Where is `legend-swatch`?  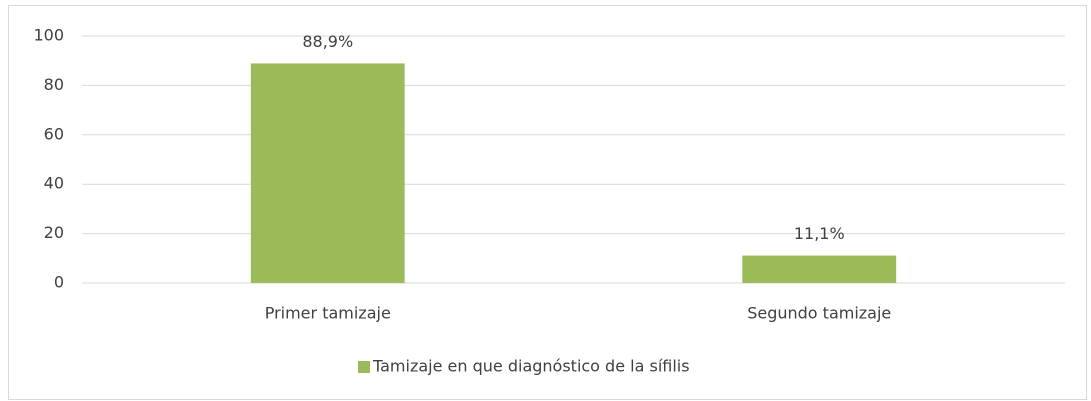
legend-swatch is located at coordinates (364, 367).